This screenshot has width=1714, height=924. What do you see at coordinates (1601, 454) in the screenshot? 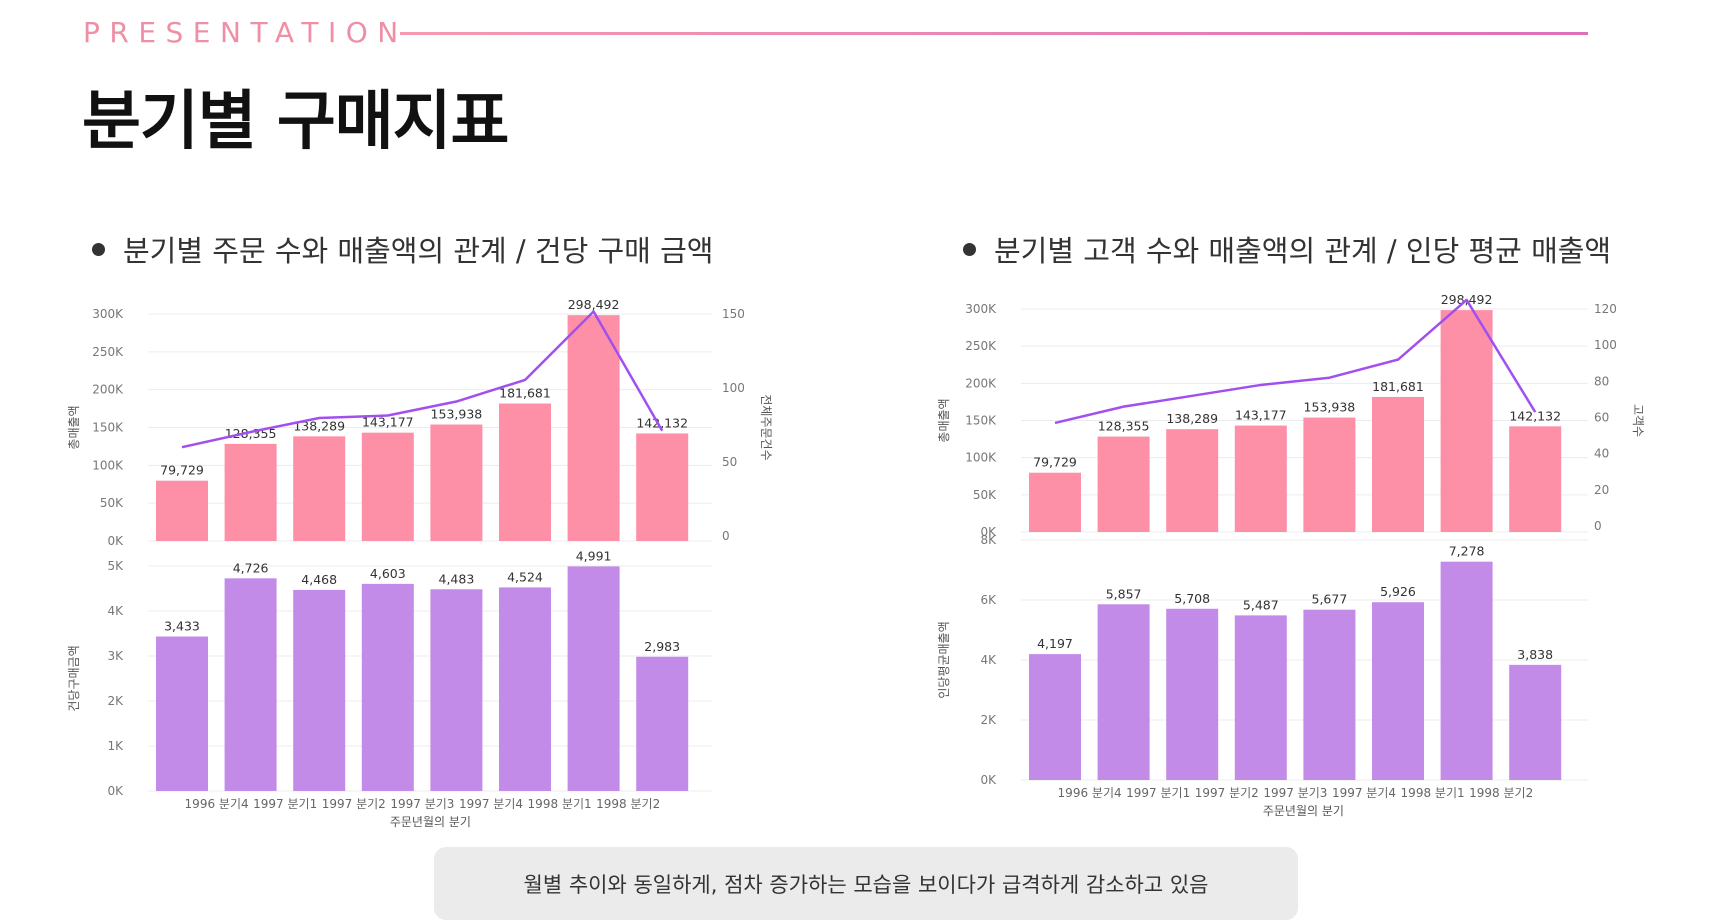
I see `y2-tick-label: 40` at bounding box center [1601, 454].